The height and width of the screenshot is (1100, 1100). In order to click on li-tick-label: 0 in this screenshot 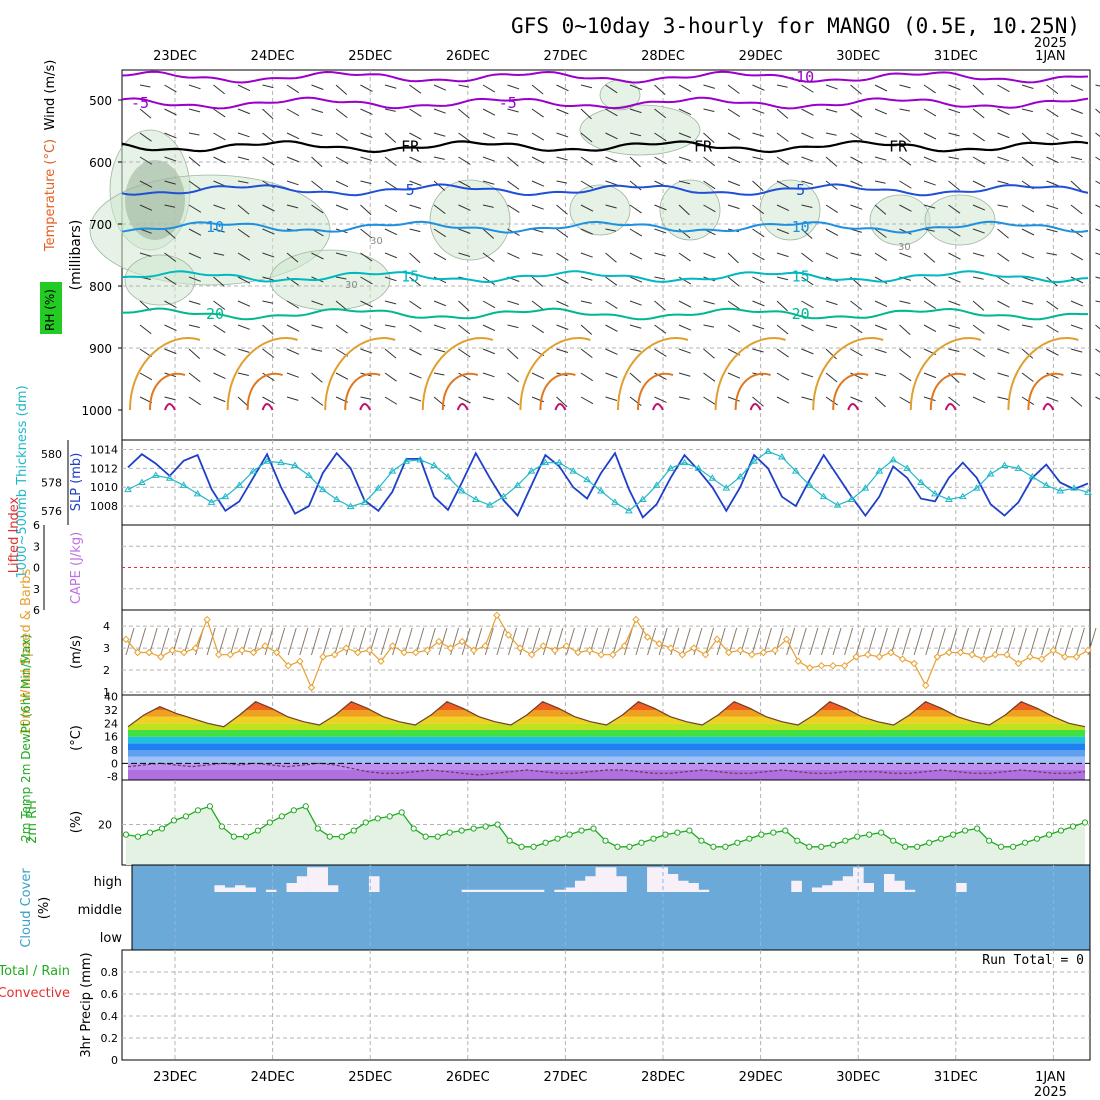, I will do `click(36, 568)`.